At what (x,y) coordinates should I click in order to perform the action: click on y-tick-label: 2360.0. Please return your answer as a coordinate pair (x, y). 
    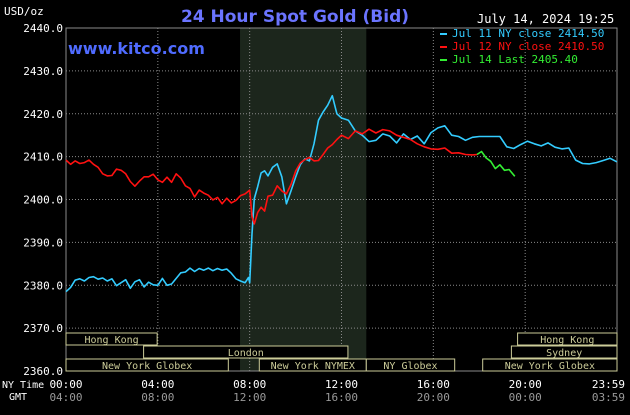
    Looking at the image, I should click on (43, 371).